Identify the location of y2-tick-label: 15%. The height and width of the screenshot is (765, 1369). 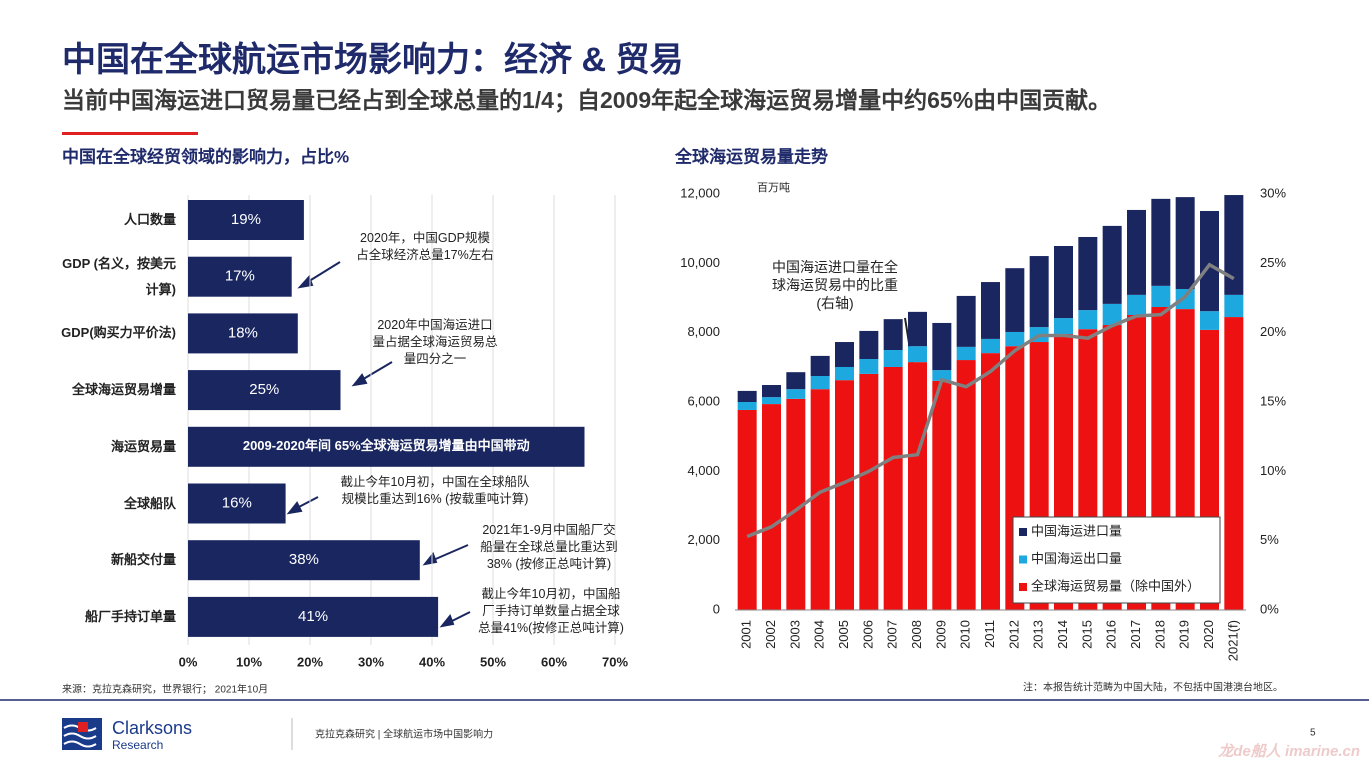
(1273, 400).